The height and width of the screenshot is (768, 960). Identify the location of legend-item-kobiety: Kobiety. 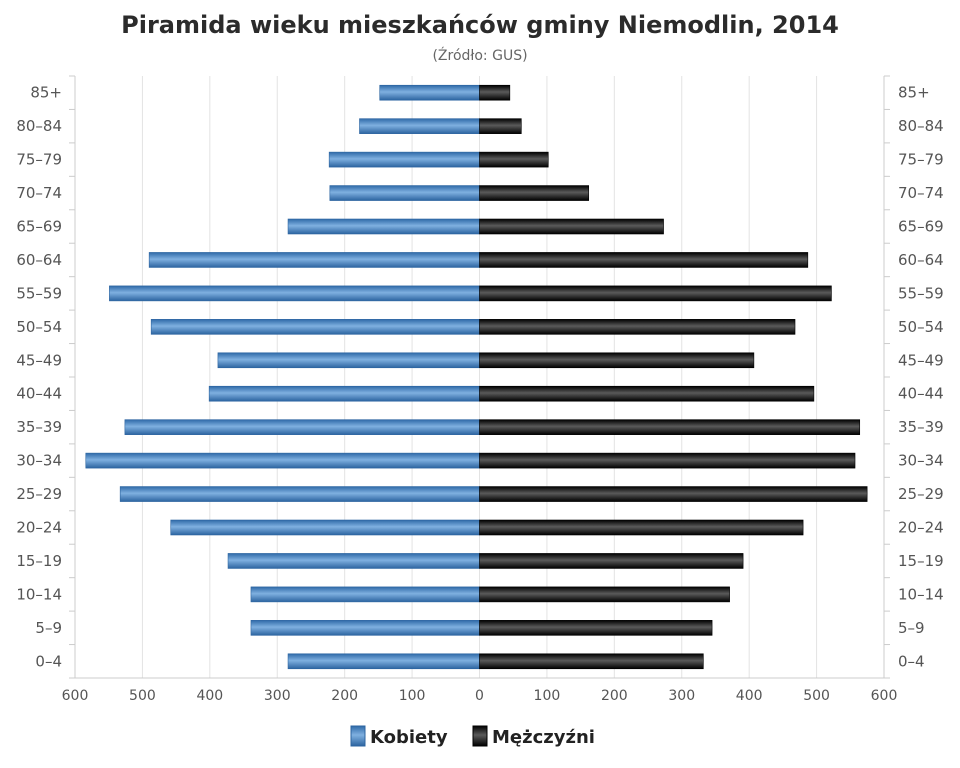
(399, 736).